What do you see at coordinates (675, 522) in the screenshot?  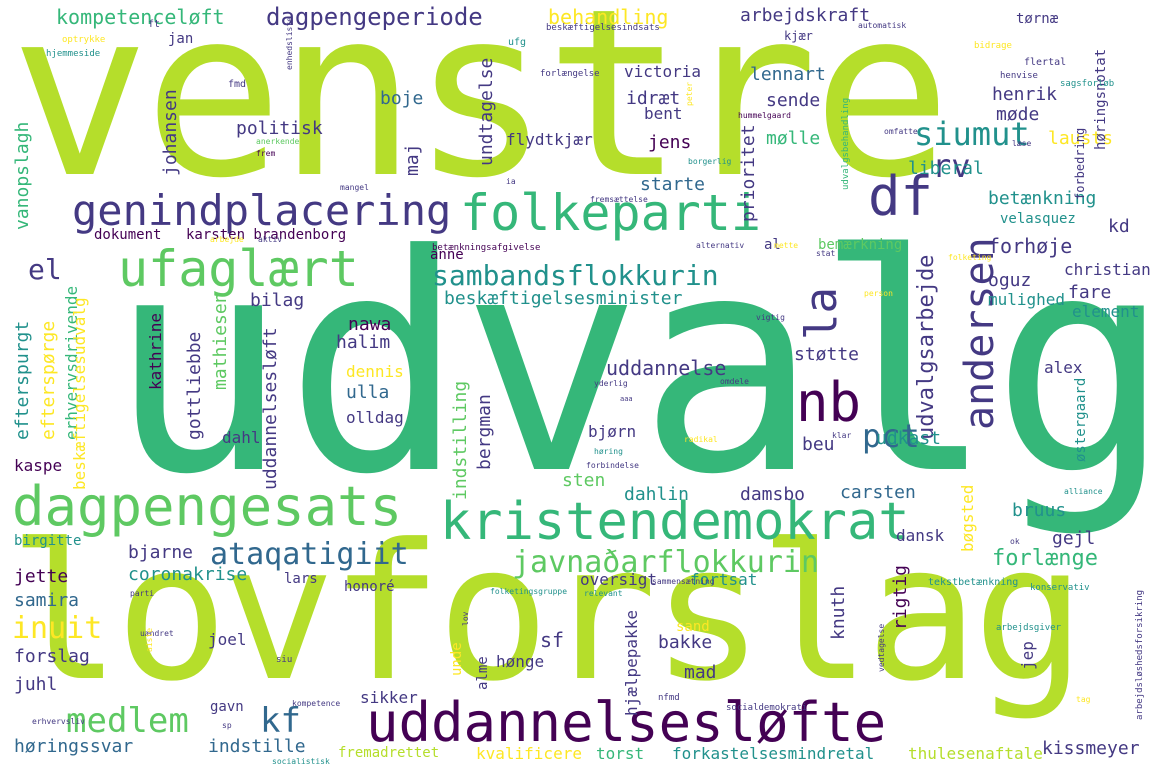 I see `word: kristendemokrat` at bounding box center [675, 522].